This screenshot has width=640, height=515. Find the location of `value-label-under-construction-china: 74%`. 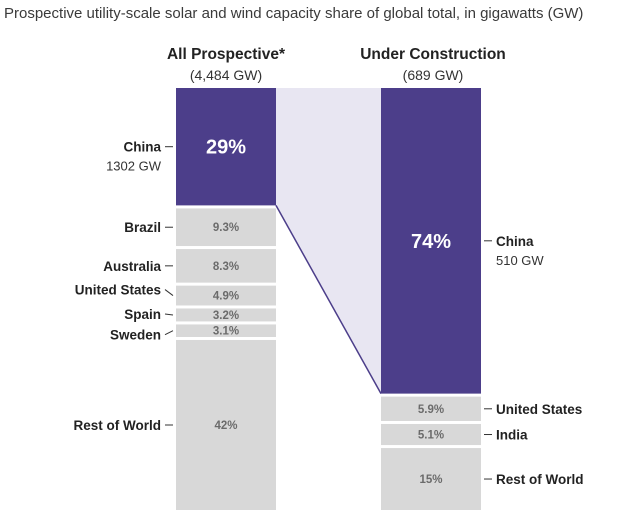

value-label-under-construction-china: 74% is located at coordinates (431, 242).